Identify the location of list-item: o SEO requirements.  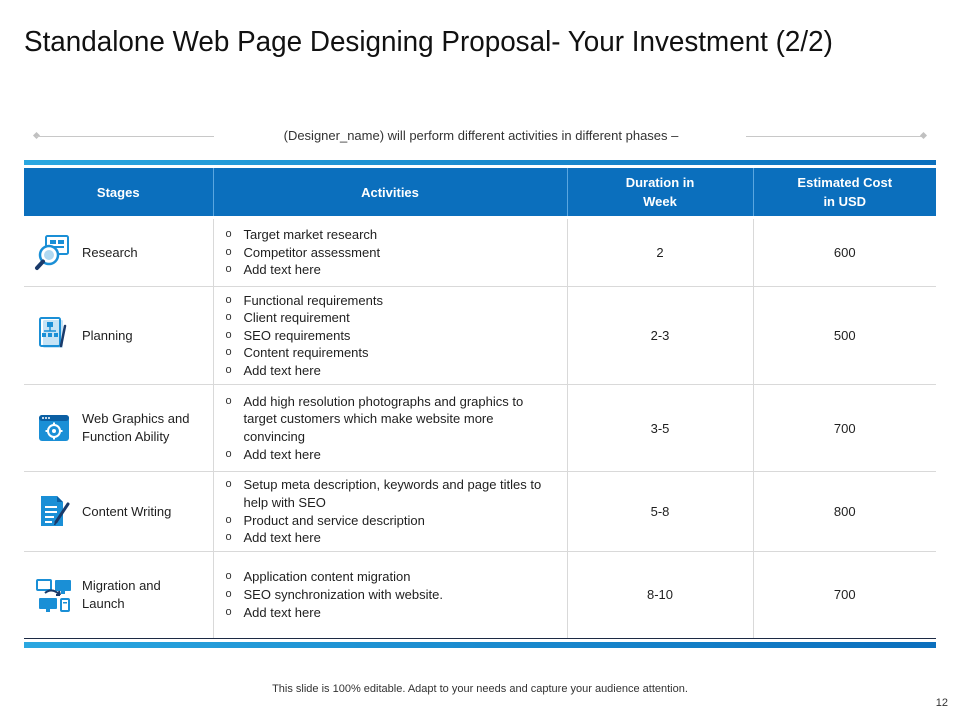
(392, 336).